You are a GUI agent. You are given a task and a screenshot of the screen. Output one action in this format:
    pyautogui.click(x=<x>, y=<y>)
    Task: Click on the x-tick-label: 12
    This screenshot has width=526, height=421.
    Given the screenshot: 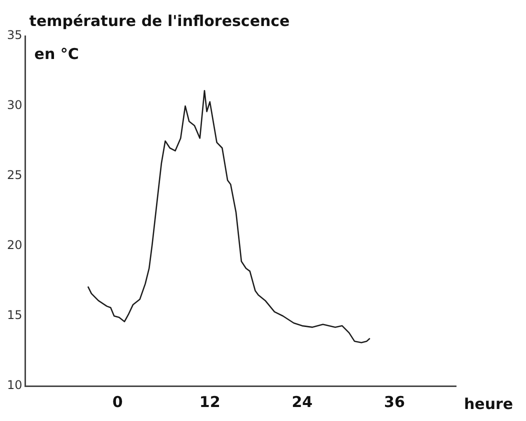 What is the action you would take?
    pyautogui.click(x=209, y=401)
    